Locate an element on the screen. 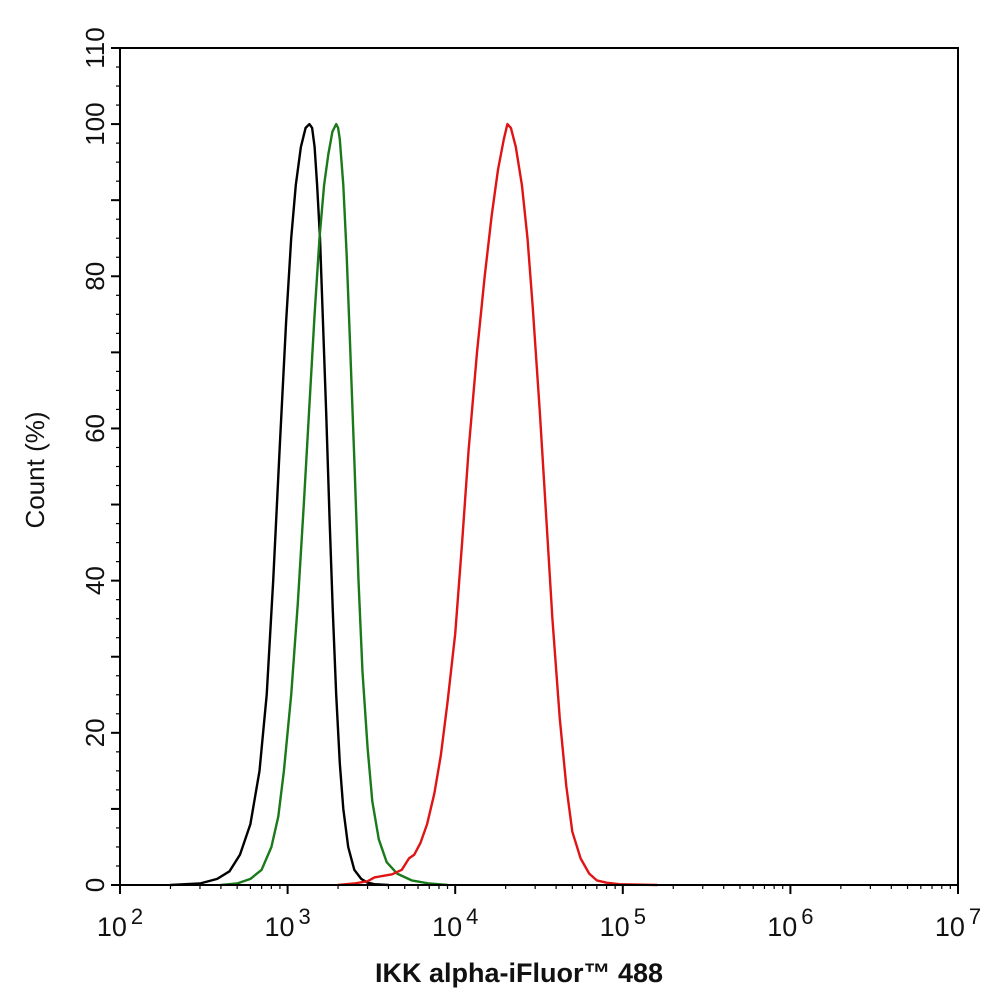 The height and width of the screenshot is (1007, 994). y-axis-label: Count (%) is located at coordinates (35, 469).